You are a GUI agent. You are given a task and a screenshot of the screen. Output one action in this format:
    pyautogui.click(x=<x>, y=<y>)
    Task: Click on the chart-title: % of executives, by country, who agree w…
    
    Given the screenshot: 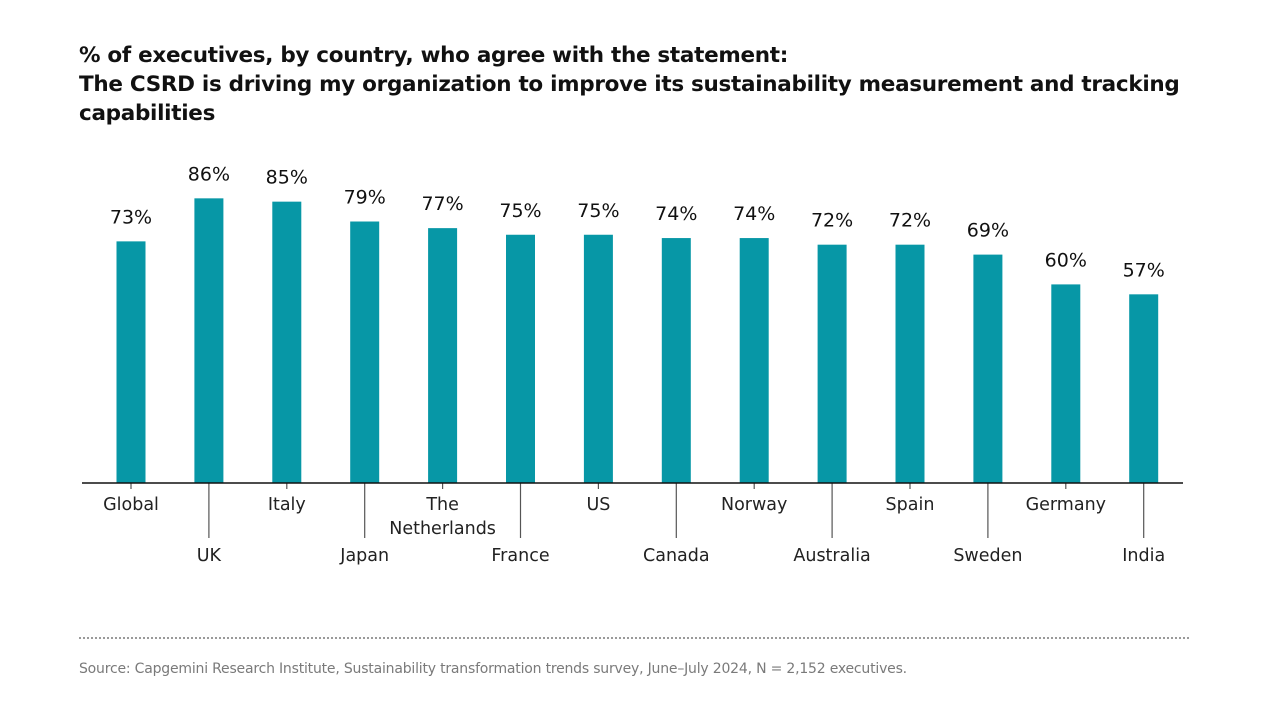 What is the action you would take?
    pyautogui.click(x=639, y=84)
    